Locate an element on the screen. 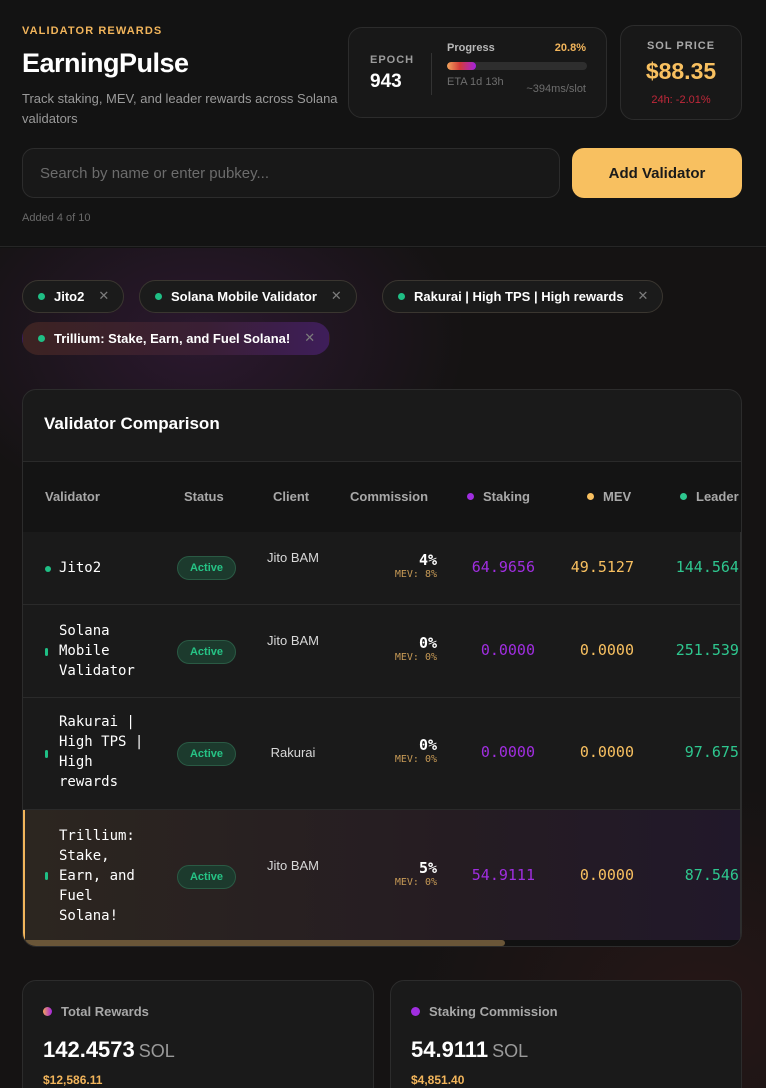 This screenshot has height=1088, width=766. leader-reward: 251.5395 is located at coordinates (708, 650).